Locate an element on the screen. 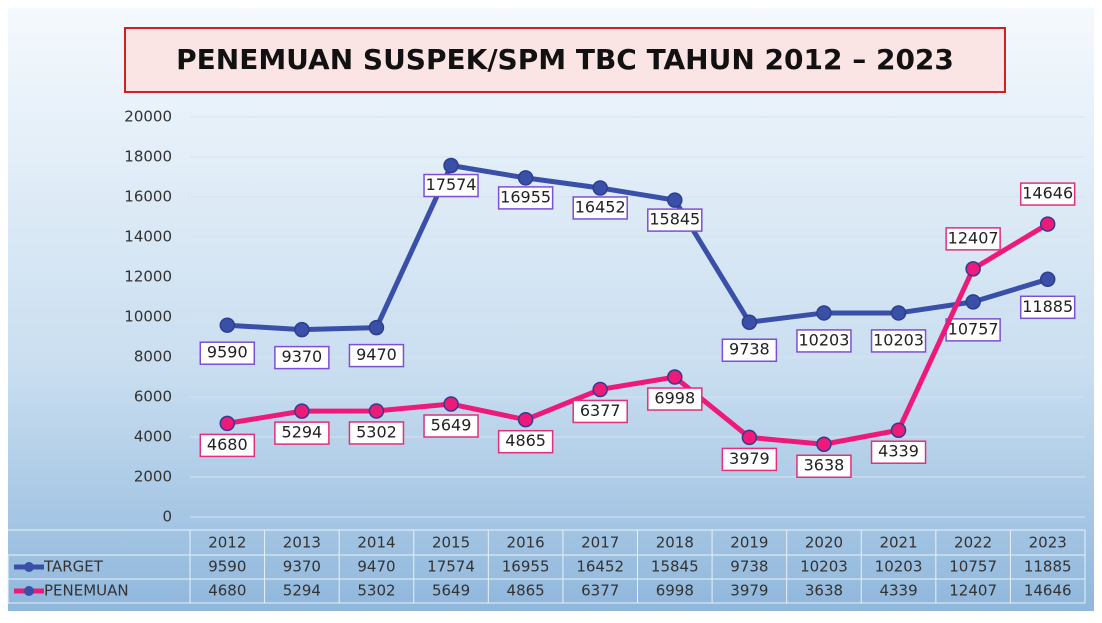 The height and width of the screenshot is (623, 1102). data-label: 12407 is located at coordinates (973, 237).